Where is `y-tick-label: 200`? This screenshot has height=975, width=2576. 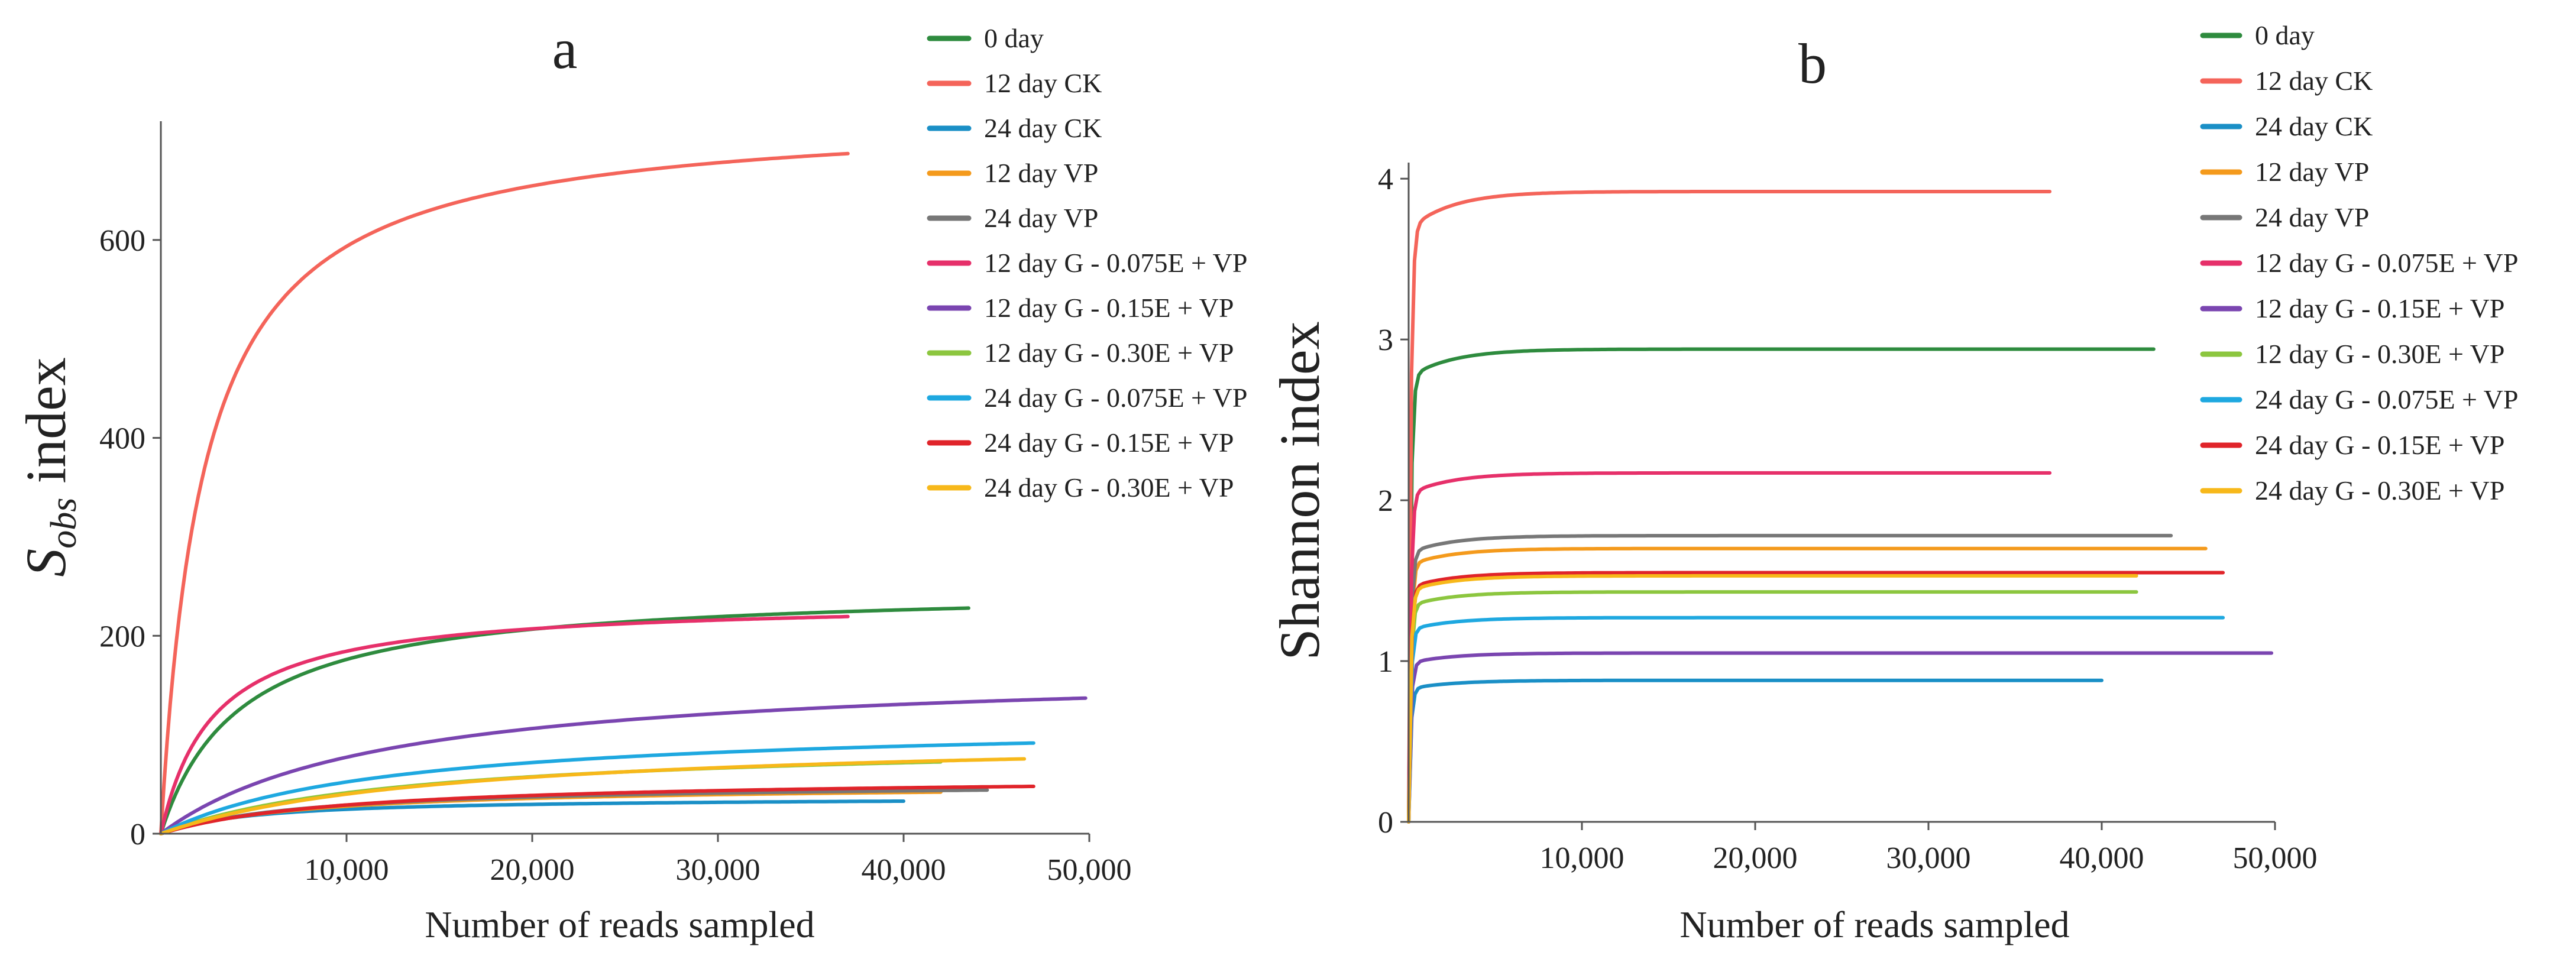
y-tick-label: 200 is located at coordinates (122, 636).